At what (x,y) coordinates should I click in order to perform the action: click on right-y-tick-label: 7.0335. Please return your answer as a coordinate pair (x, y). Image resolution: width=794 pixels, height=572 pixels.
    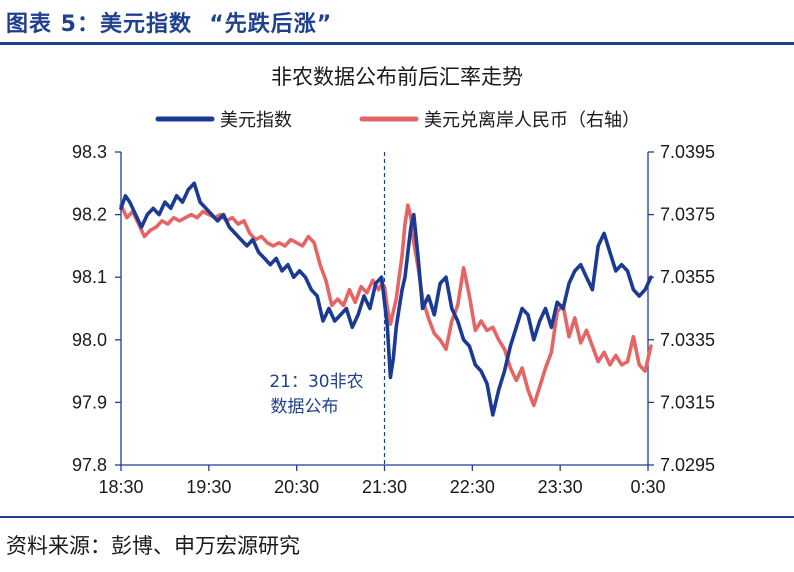
    Looking at the image, I should click on (687, 340).